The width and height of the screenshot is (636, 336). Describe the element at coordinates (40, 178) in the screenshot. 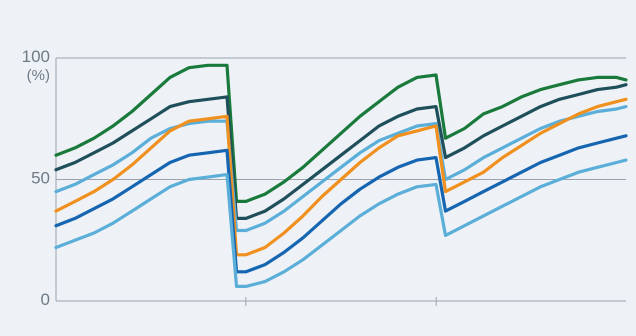

I see `y-tick-label-50: 50` at that location.